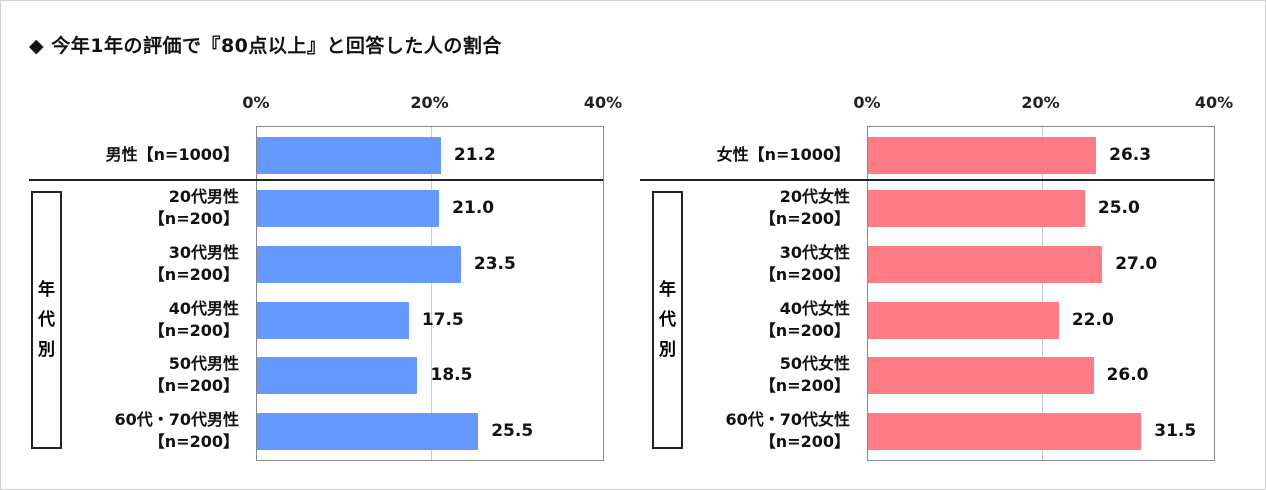 This screenshot has width=1266, height=490. I want to click on category-label-line: 女性【n=1000】, so click(783, 154).